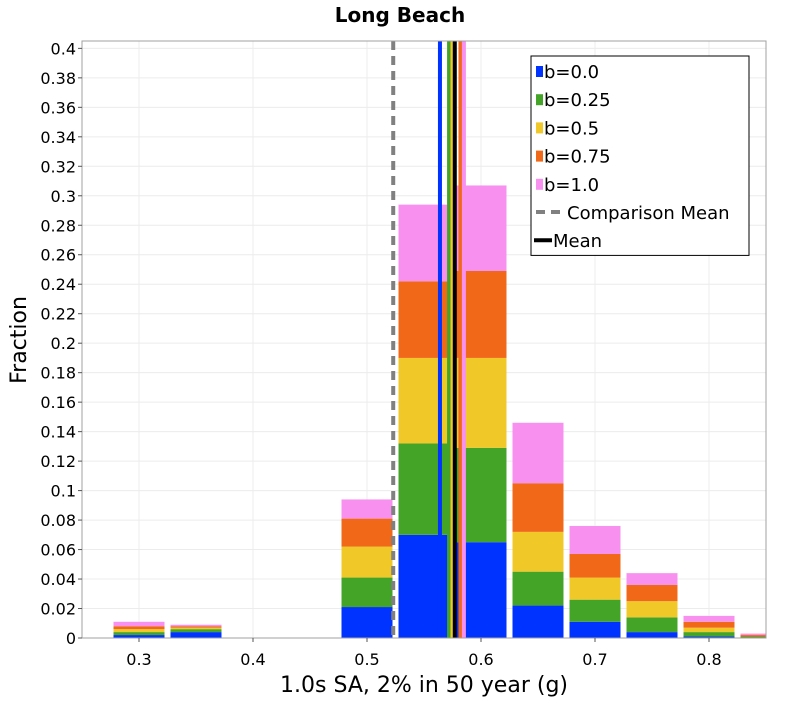 The image size is (800, 704). What do you see at coordinates (58, 314) in the screenshot?
I see `y-tick-label: 0.22` at bounding box center [58, 314].